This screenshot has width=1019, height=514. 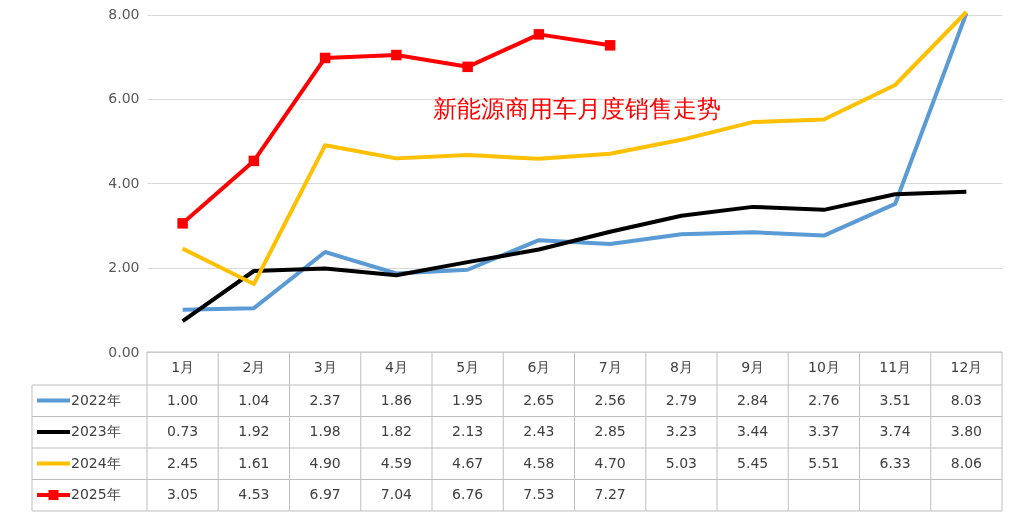 What do you see at coordinates (753, 431) in the screenshot?
I see `data-label: 3.44` at bounding box center [753, 431].